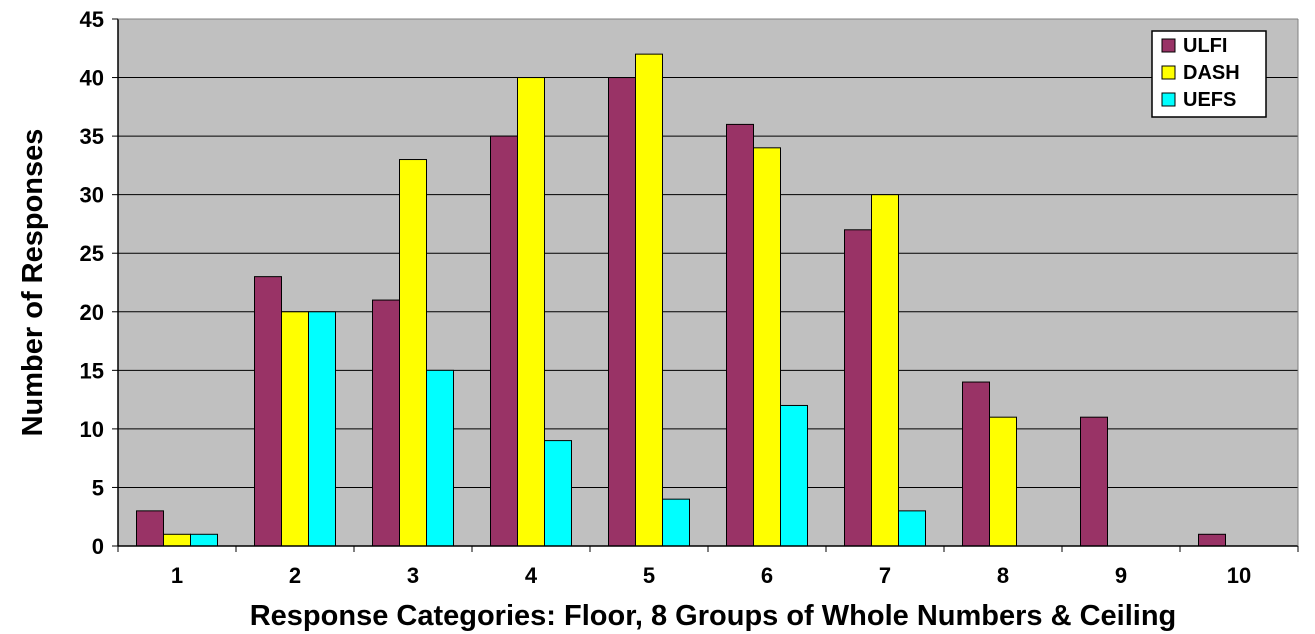 This screenshot has height=634, width=1315. Describe the element at coordinates (92, 429) in the screenshot. I see `y-tick-label: 10` at that location.